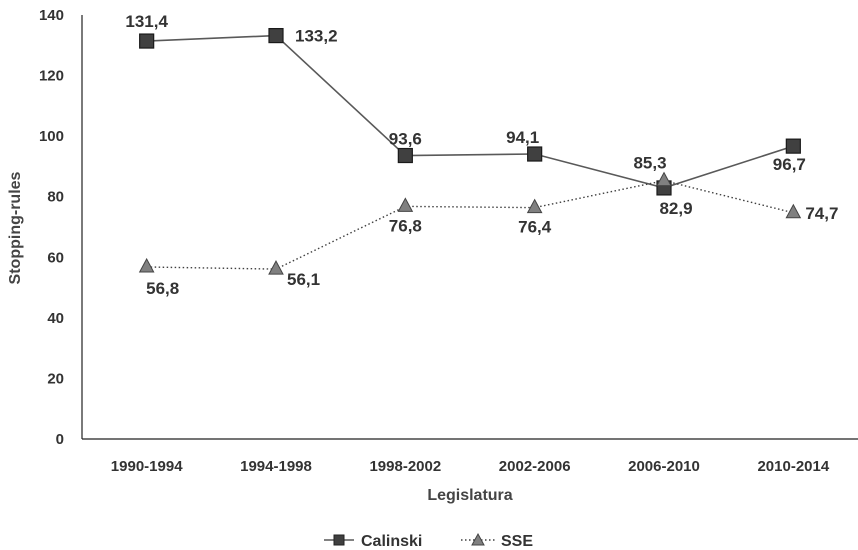 The image size is (858, 550). I want to click on x-tick-label: 1994-1998, so click(276, 466).